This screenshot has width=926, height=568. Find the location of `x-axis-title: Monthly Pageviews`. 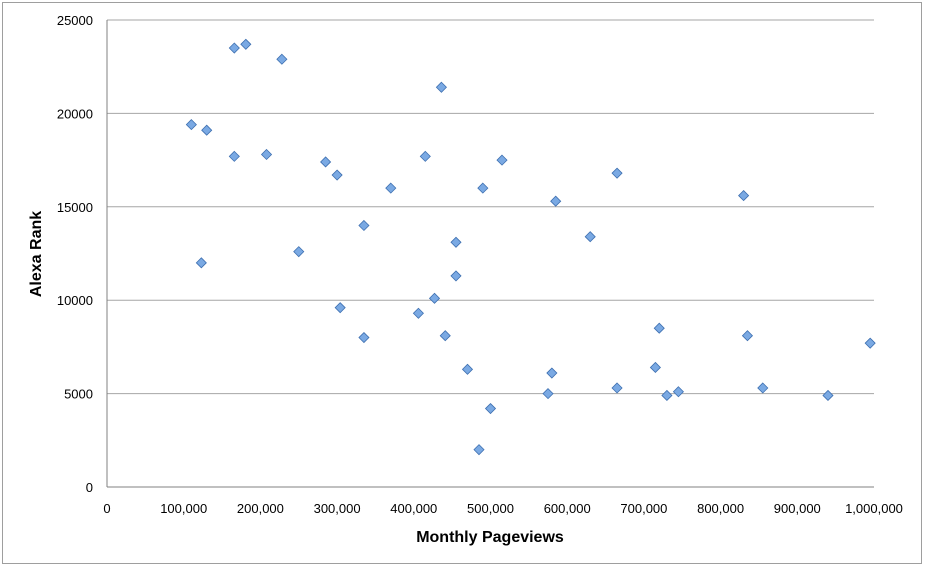

x-axis-title: Monthly Pageviews is located at coordinates (490, 537).